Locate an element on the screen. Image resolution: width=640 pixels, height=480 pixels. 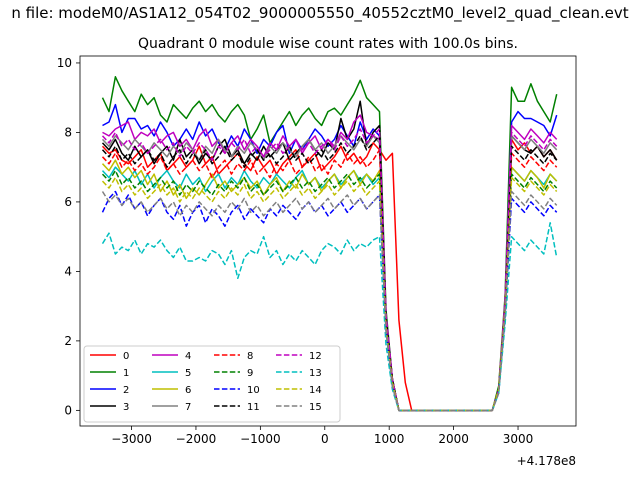
legend-label-10: 10 is located at coordinates (253, 390).